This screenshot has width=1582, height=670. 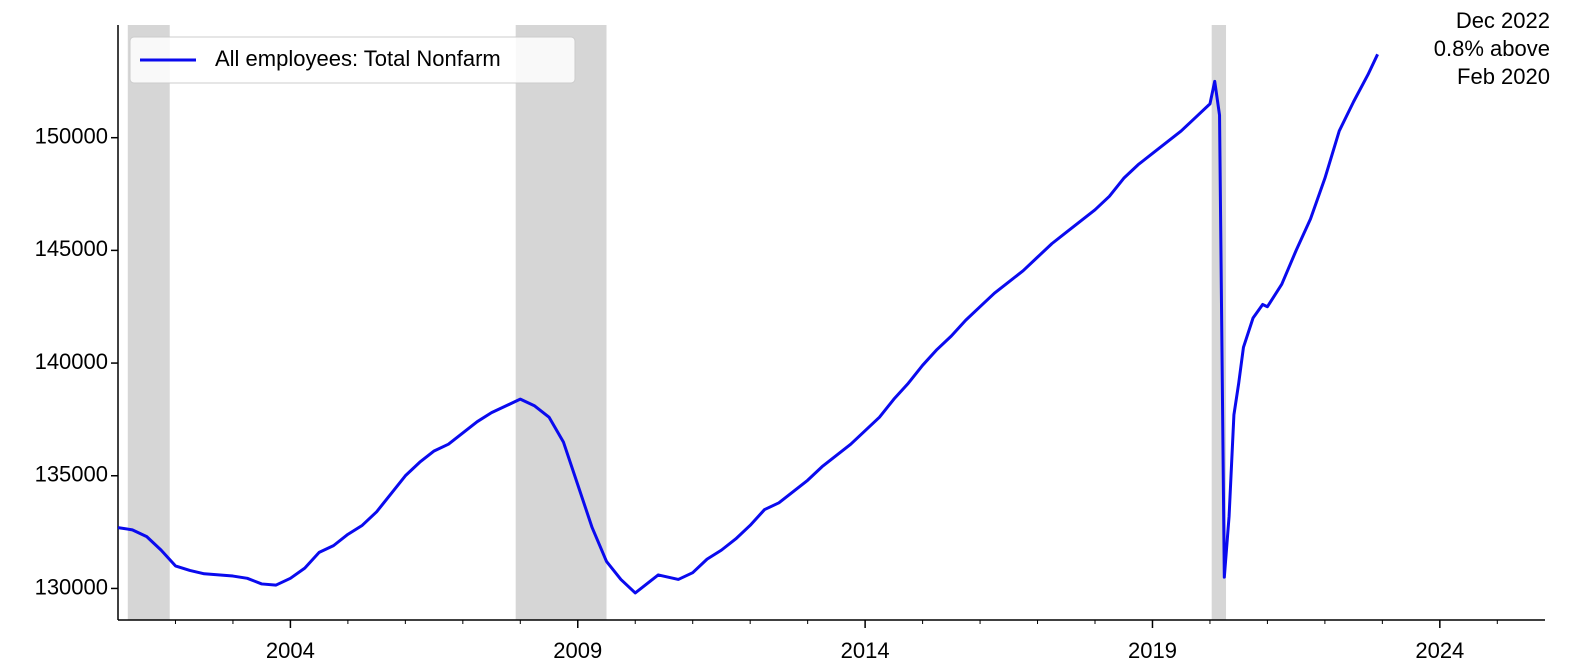 What do you see at coordinates (71, 136) in the screenshot?
I see `y-tick-label: 150000` at bounding box center [71, 136].